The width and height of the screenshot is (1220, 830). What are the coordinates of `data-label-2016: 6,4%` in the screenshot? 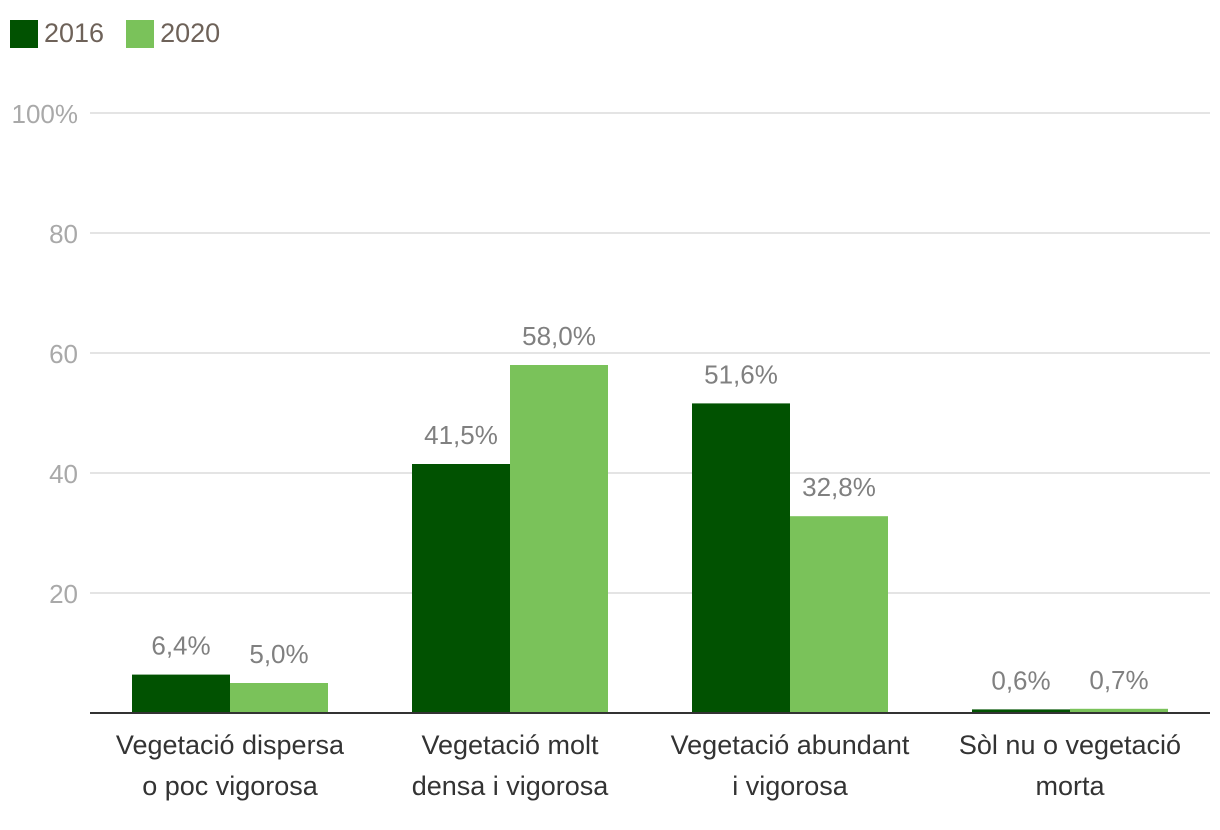 It's located at (180, 646).